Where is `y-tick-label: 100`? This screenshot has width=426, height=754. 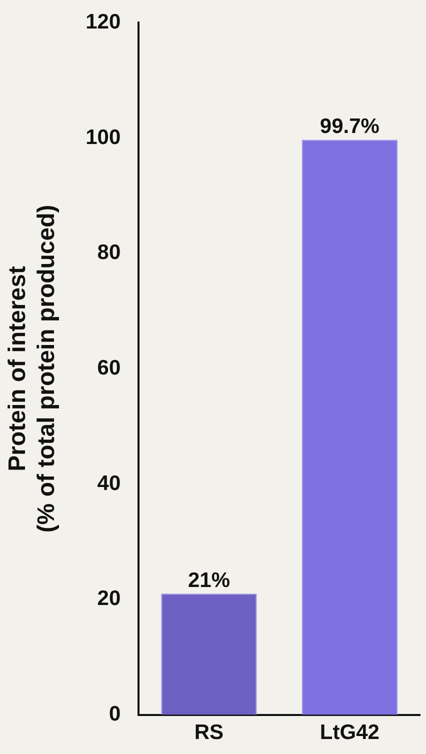 y-tick-label: 100 is located at coordinates (103, 137).